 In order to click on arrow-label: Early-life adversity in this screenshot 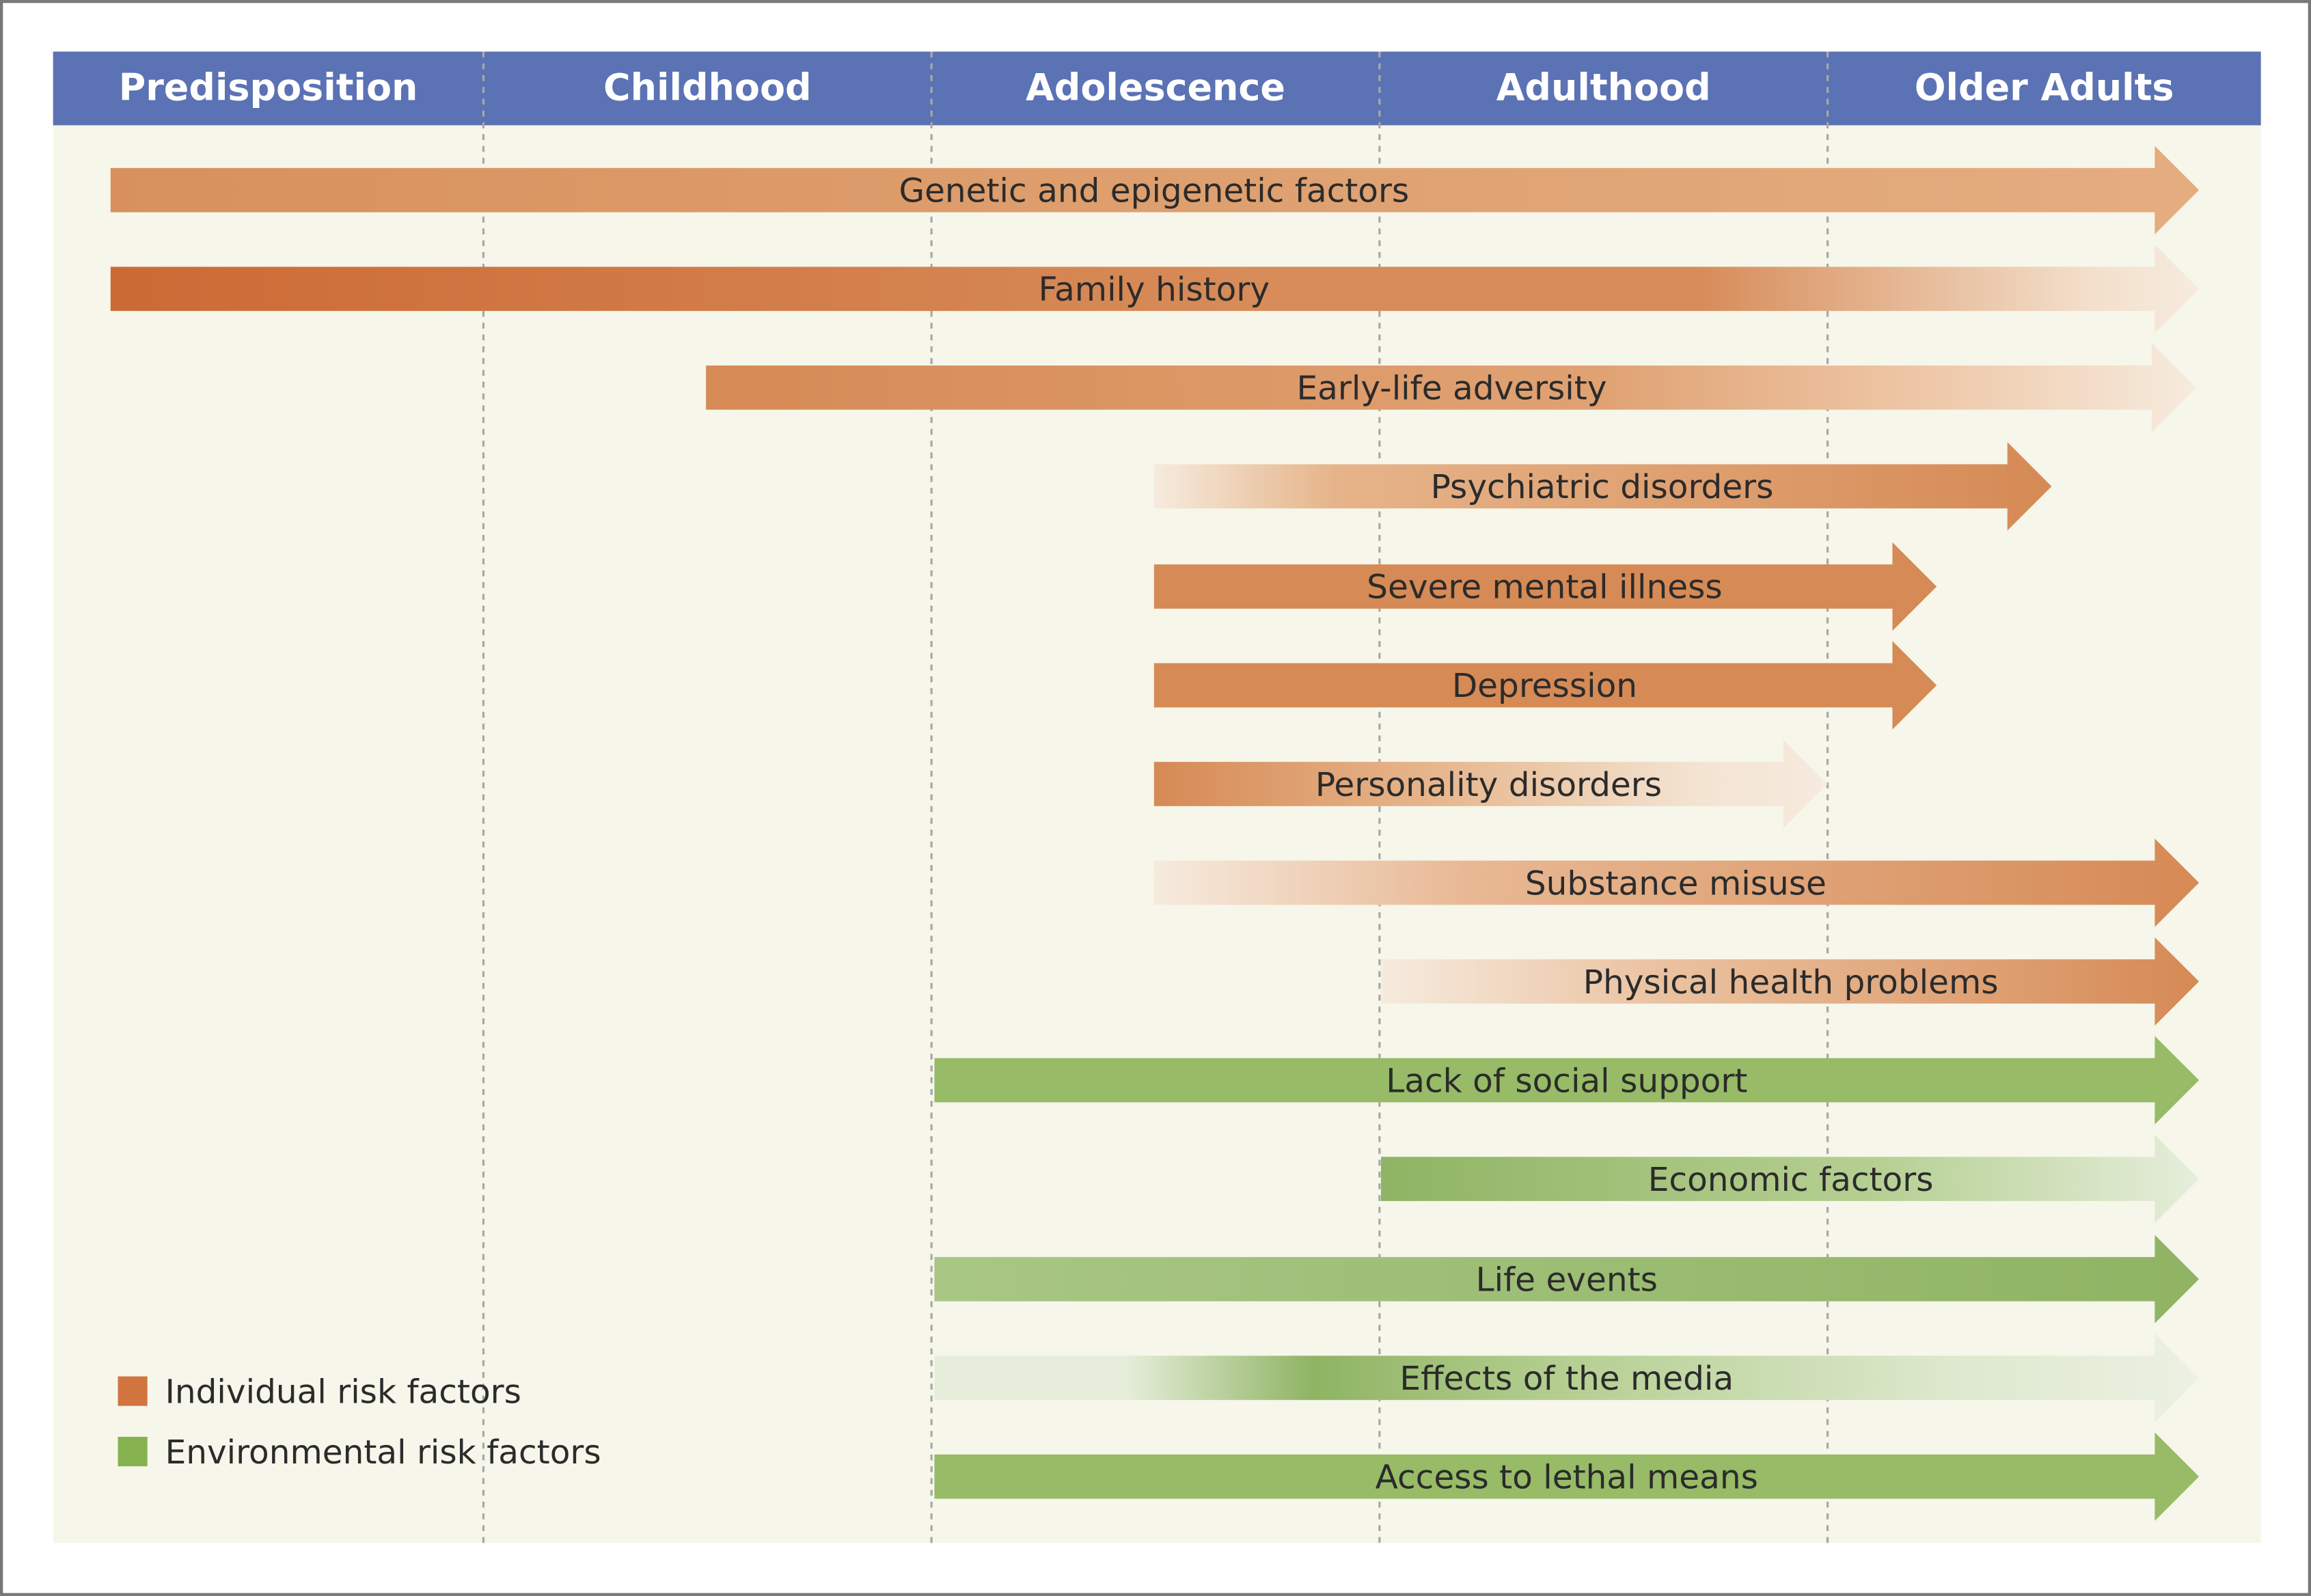, I will do `click(1452, 389)`.